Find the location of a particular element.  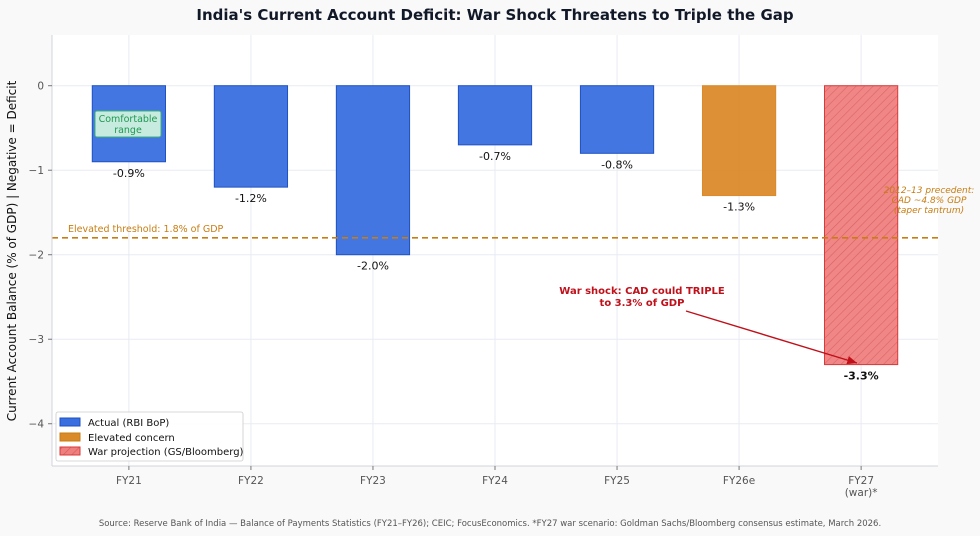

war-shock-line-1: War shock: CAD could TRIPLE is located at coordinates (642, 291).